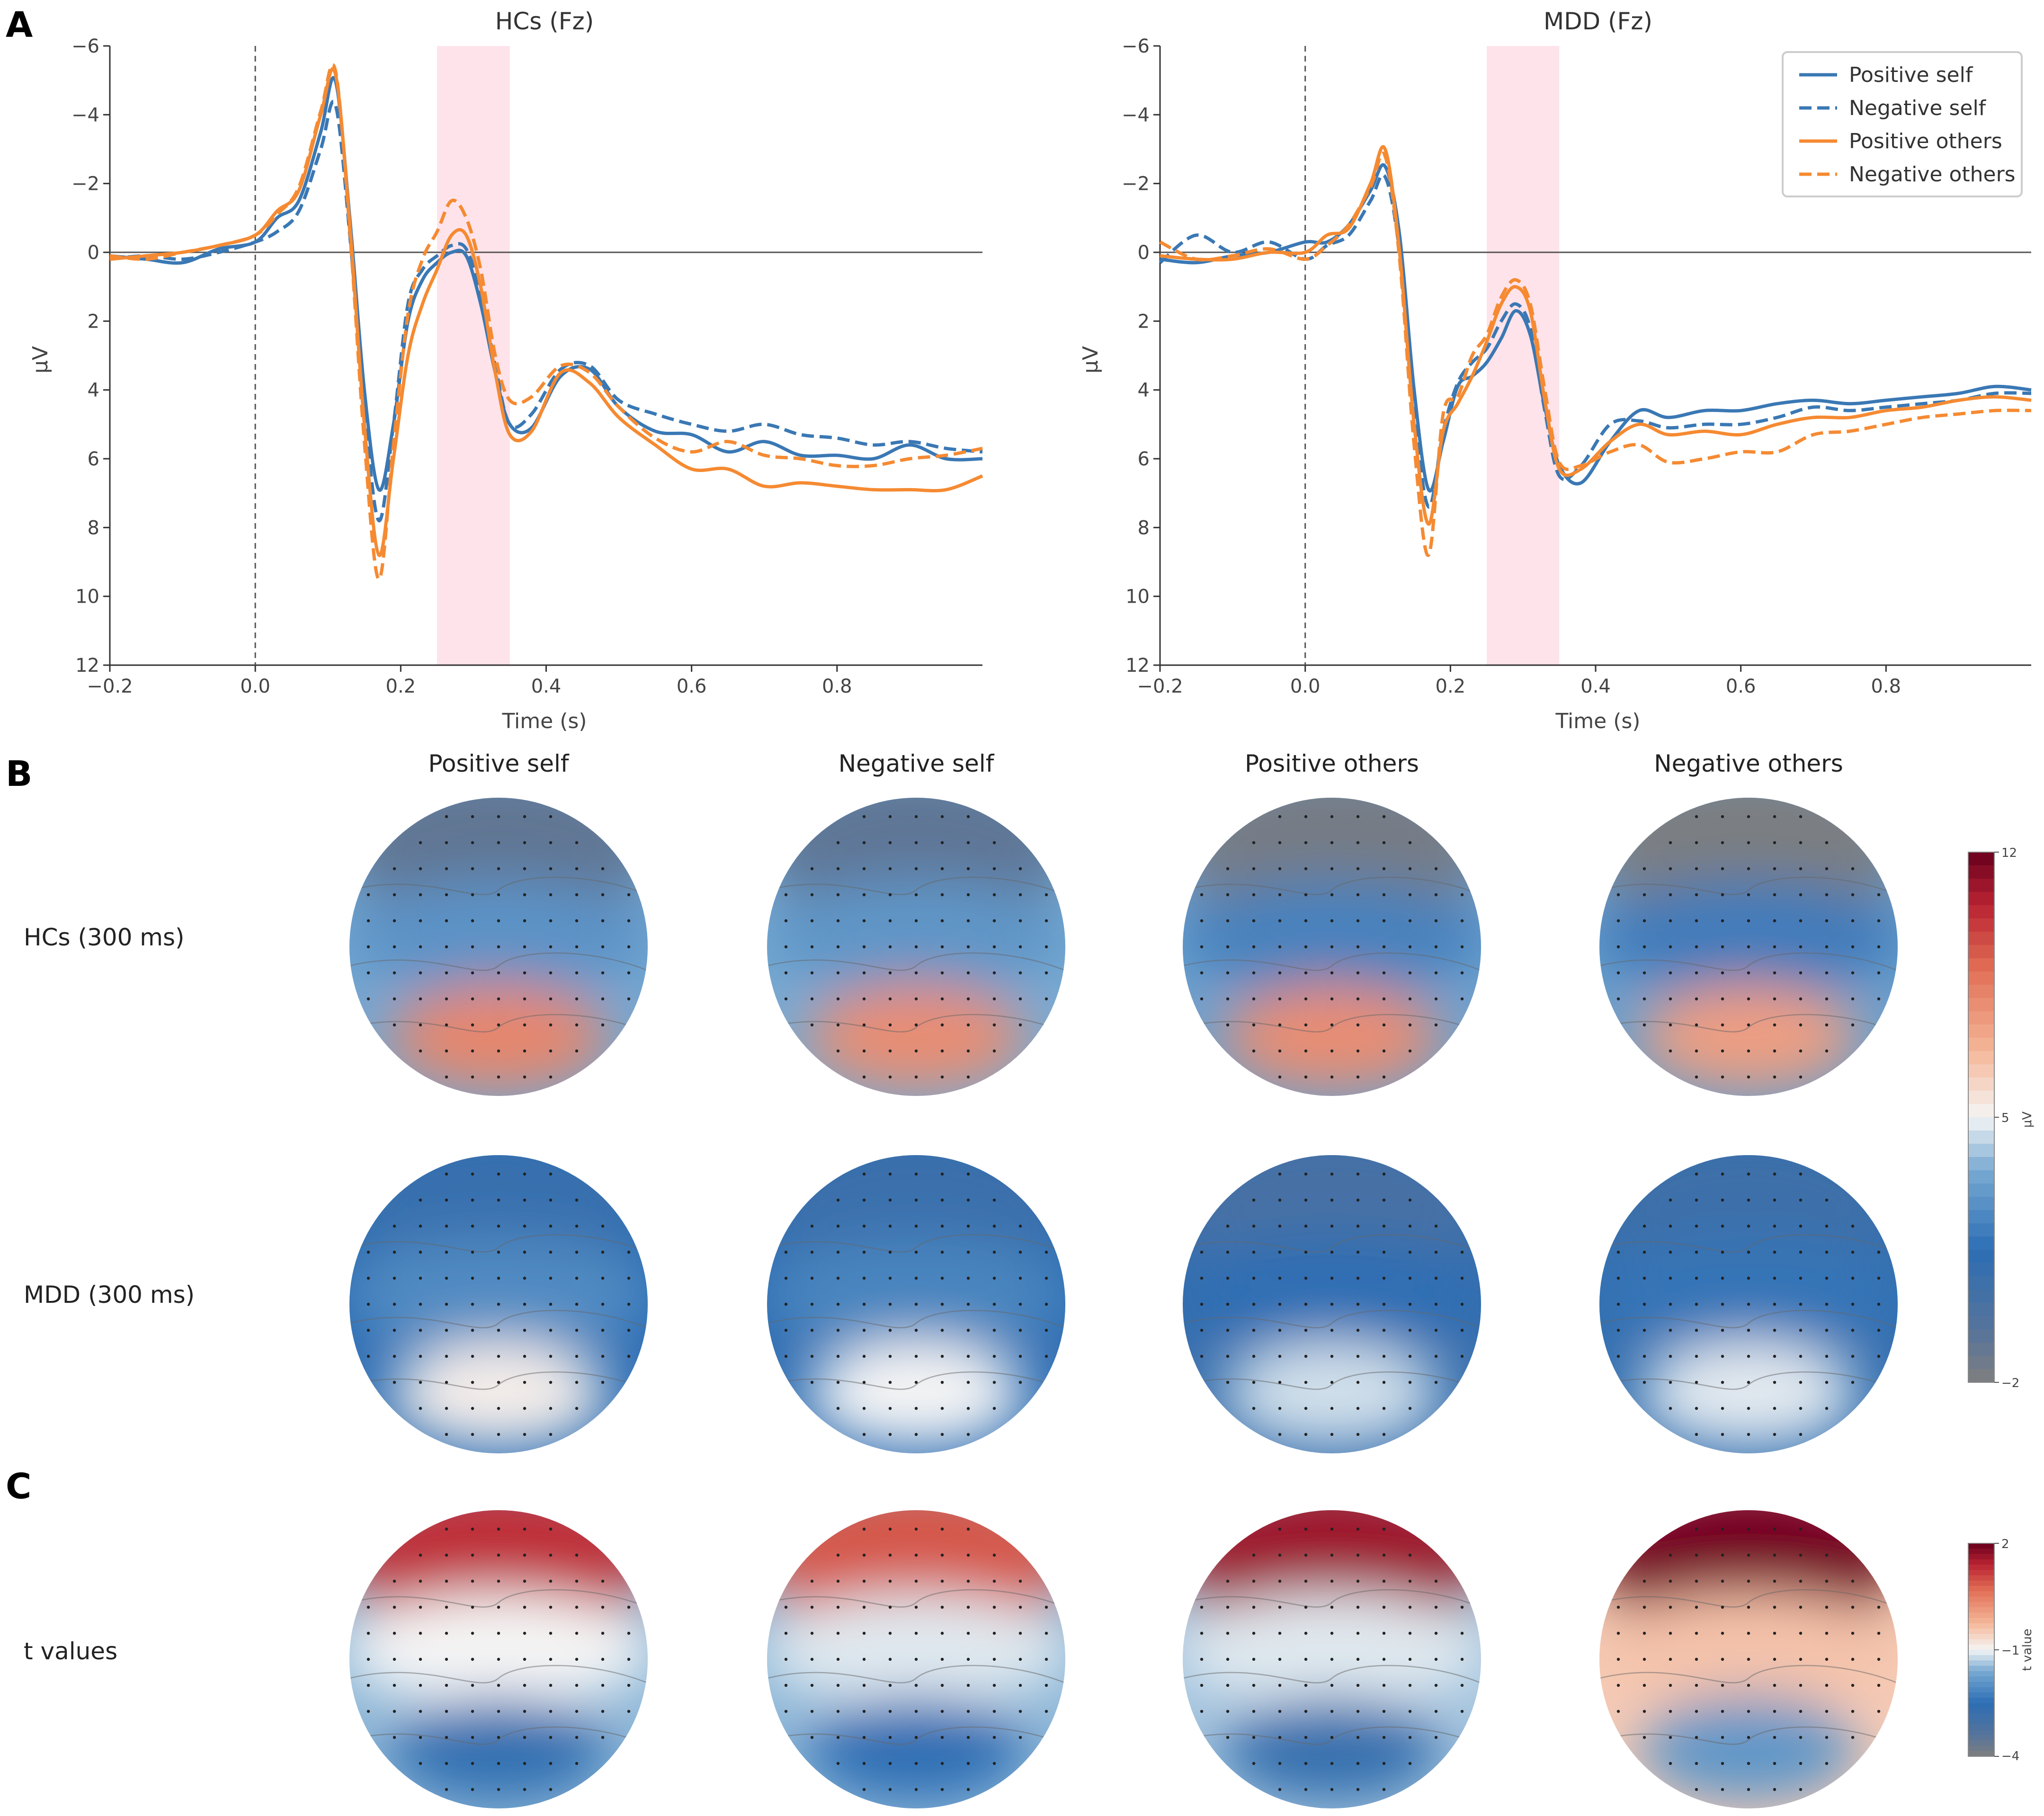  Describe the element at coordinates (473, 355) in the screenshot. I see `shaded-time-window` at that location.